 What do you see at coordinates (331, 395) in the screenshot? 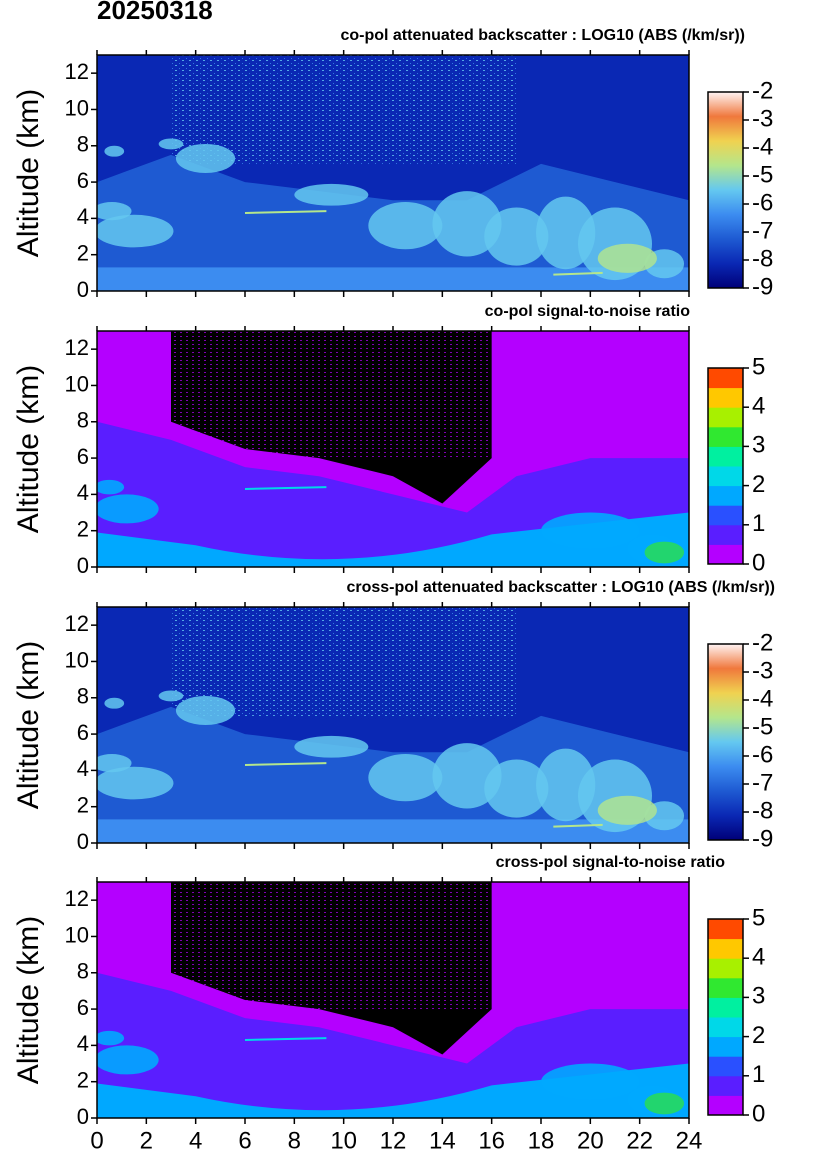
I see `noise-field` at bounding box center [331, 395].